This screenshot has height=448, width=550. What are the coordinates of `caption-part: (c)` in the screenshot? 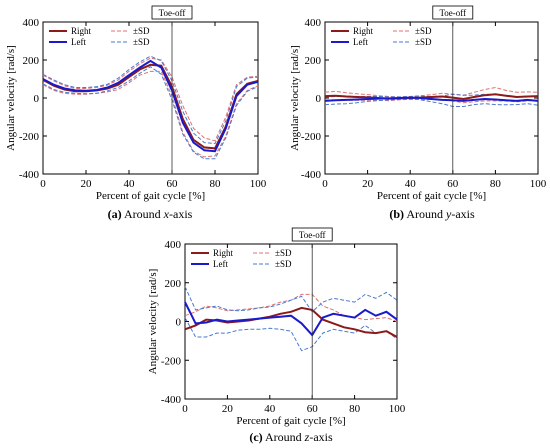 It's located at (255, 437).